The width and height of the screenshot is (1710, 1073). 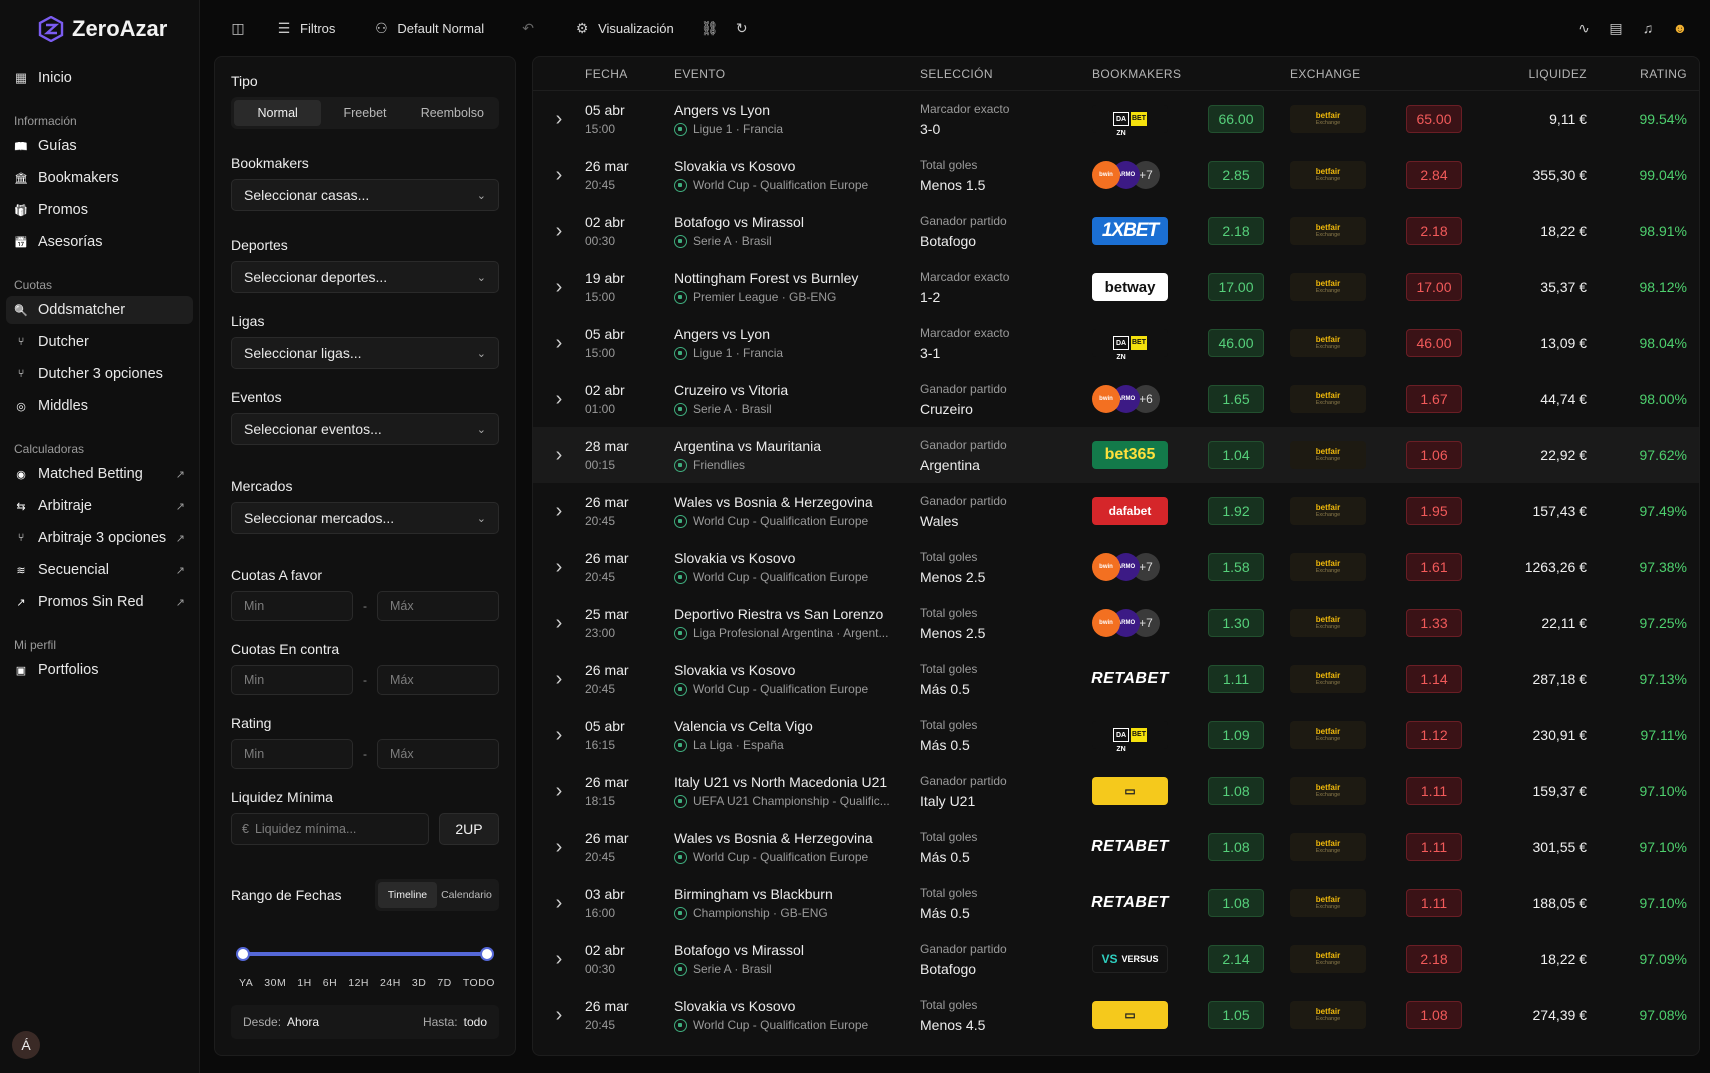 What do you see at coordinates (1130, 345) in the screenshot?
I see `bookmaker-logo-dazn: DA ZN BET` at bounding box center [1130, 345].